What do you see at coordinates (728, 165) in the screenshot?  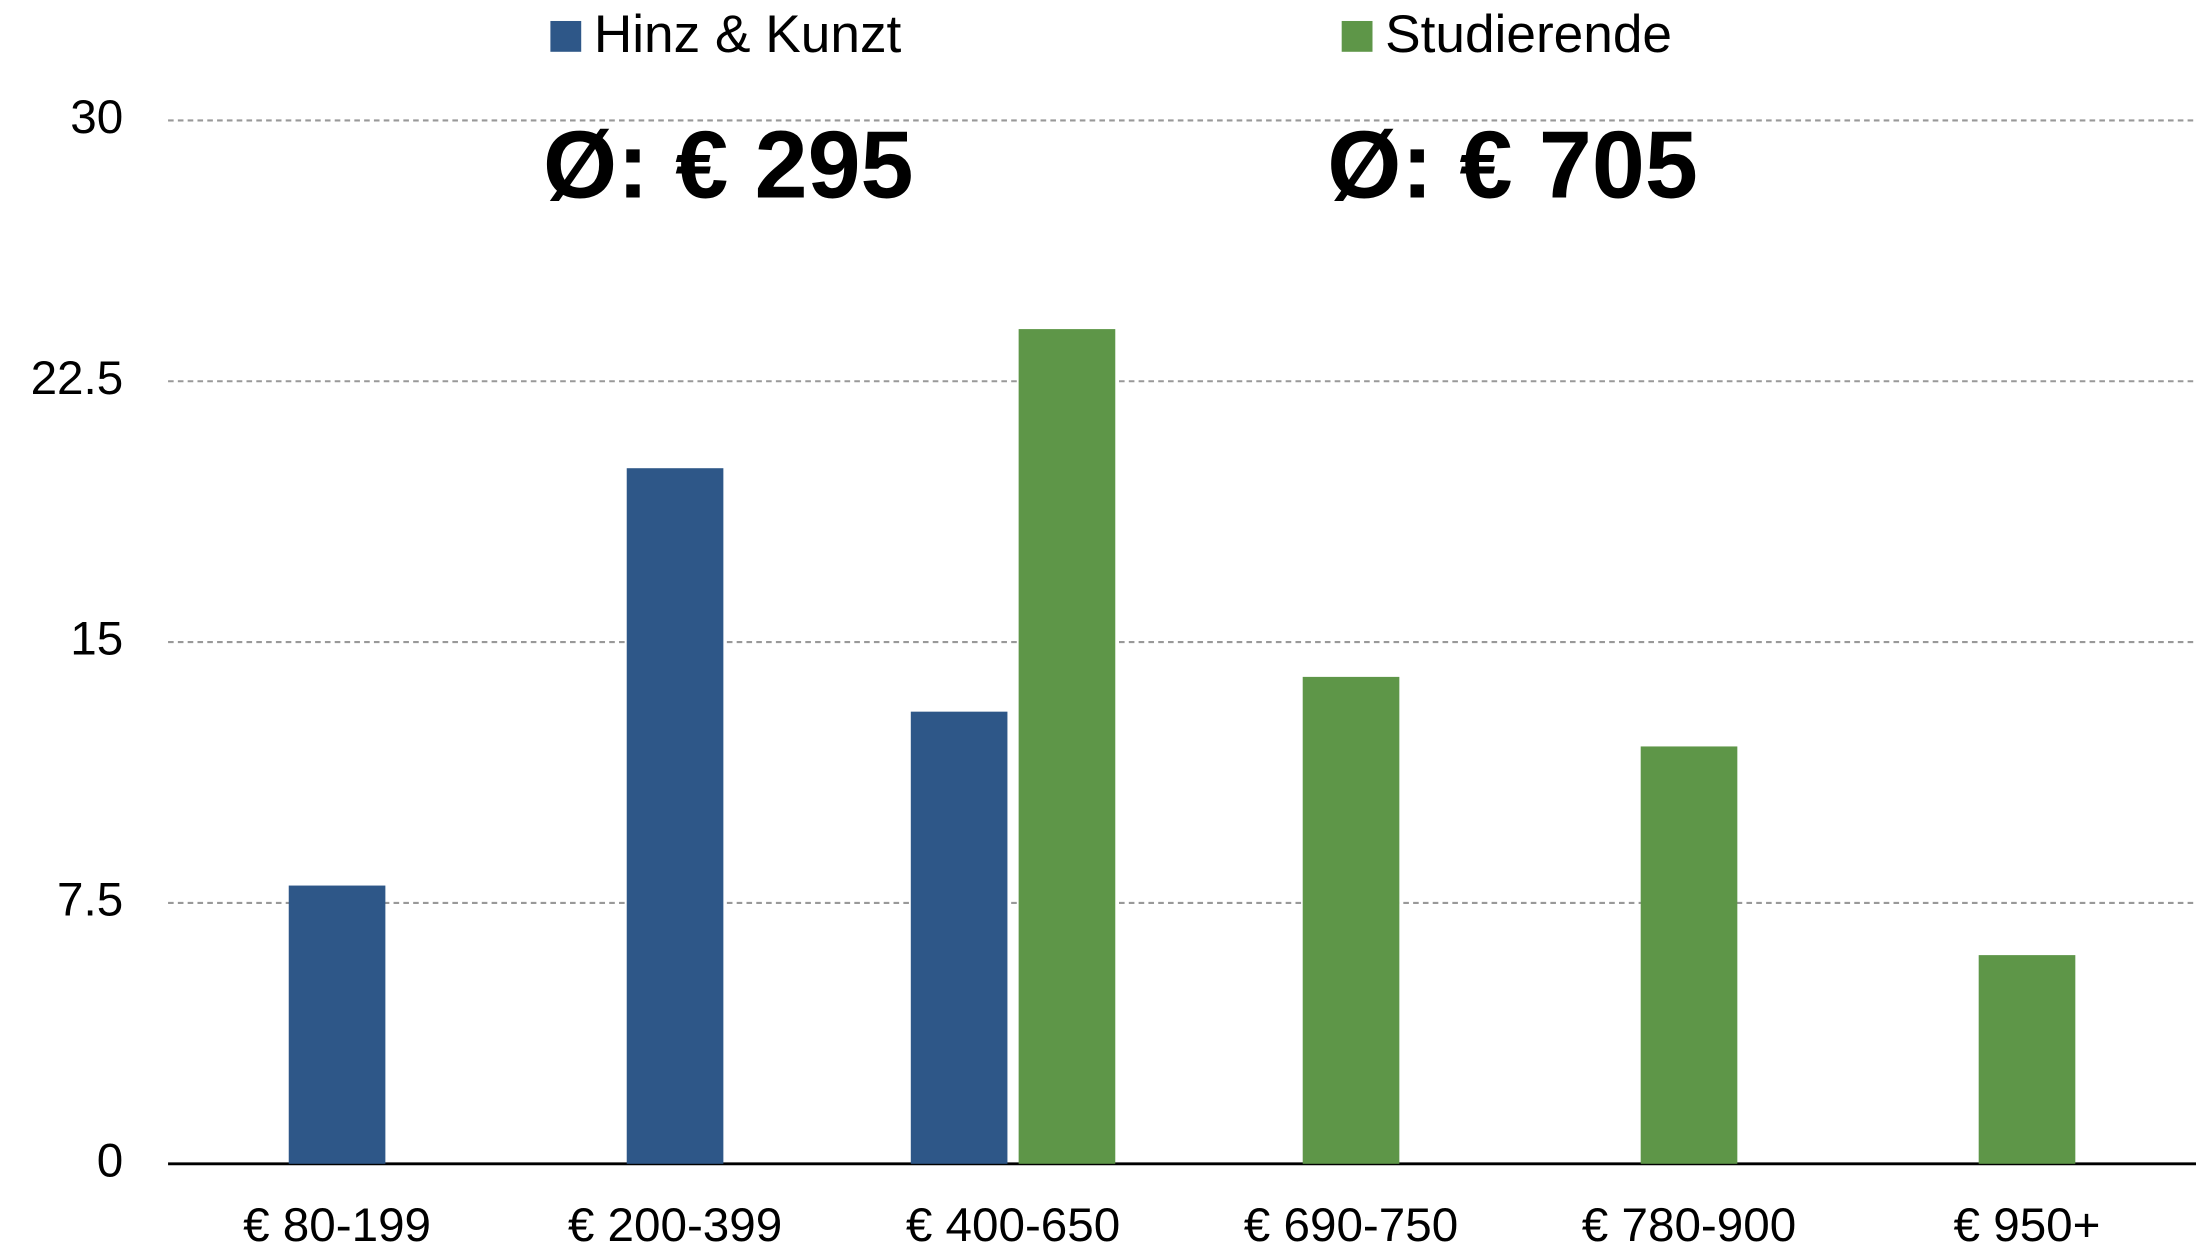 I see `annotation: Ø: € 295` at bounding box center [728, 165].